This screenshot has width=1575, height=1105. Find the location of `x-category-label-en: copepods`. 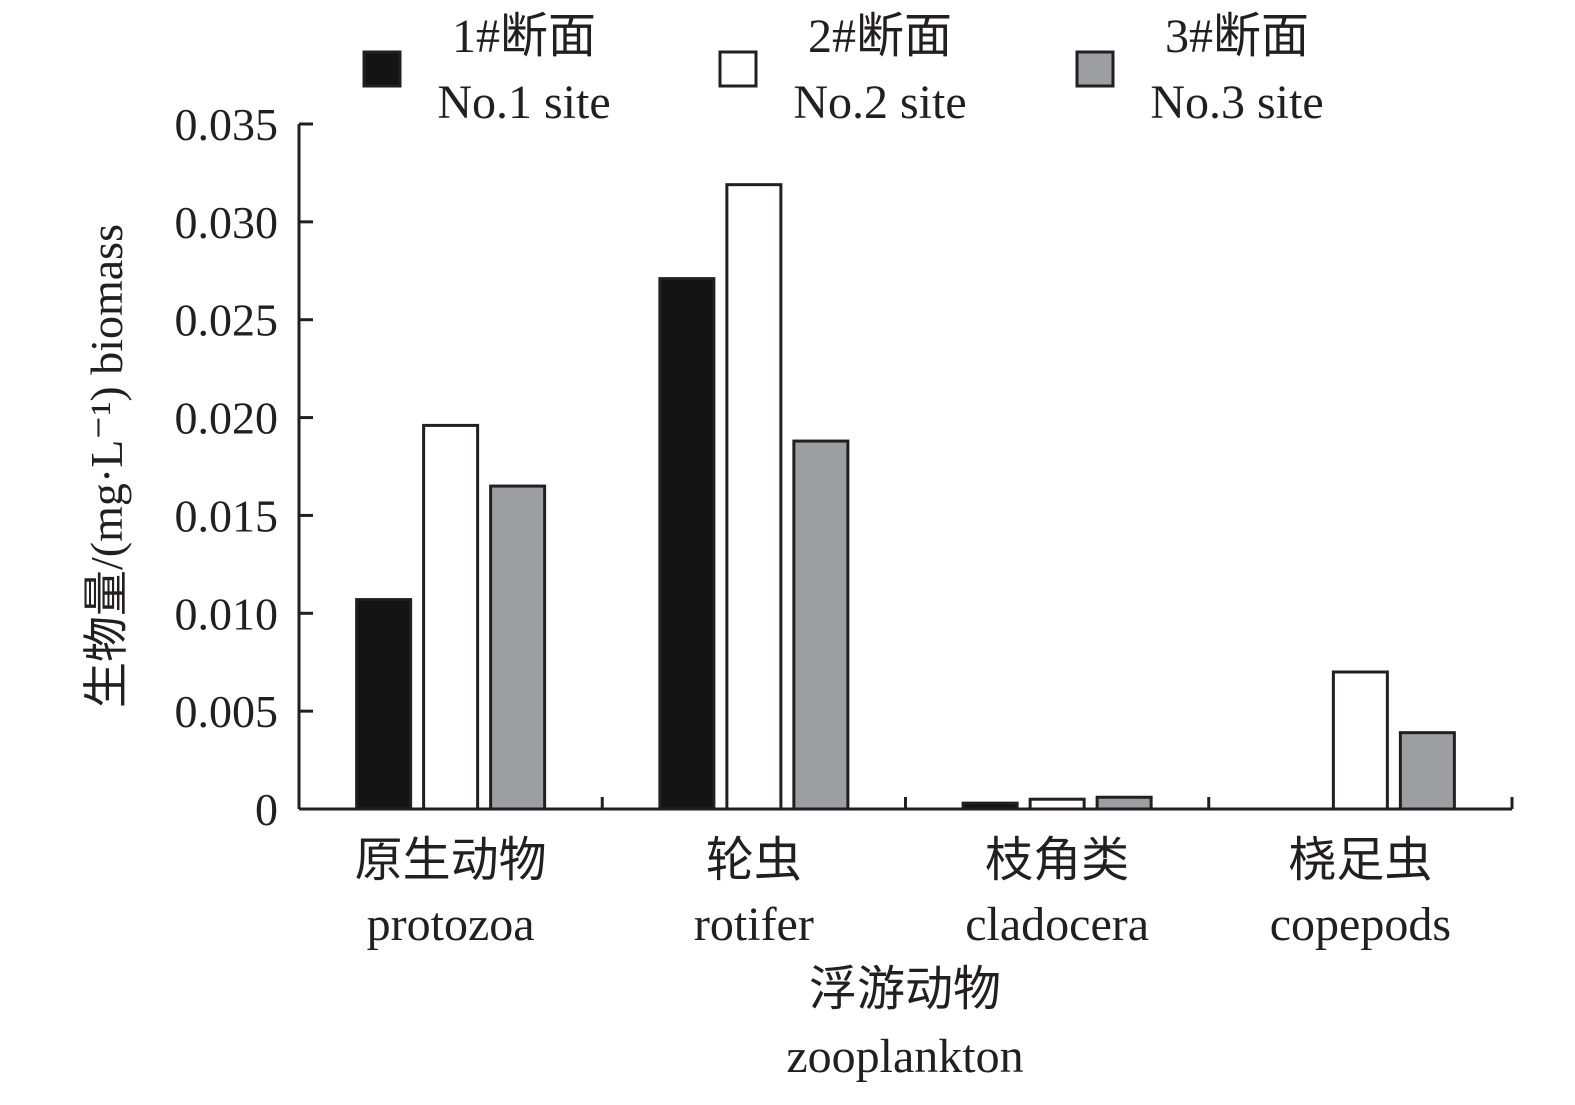

x-category-label-en: copepods is located at coordinates (1360, 924).